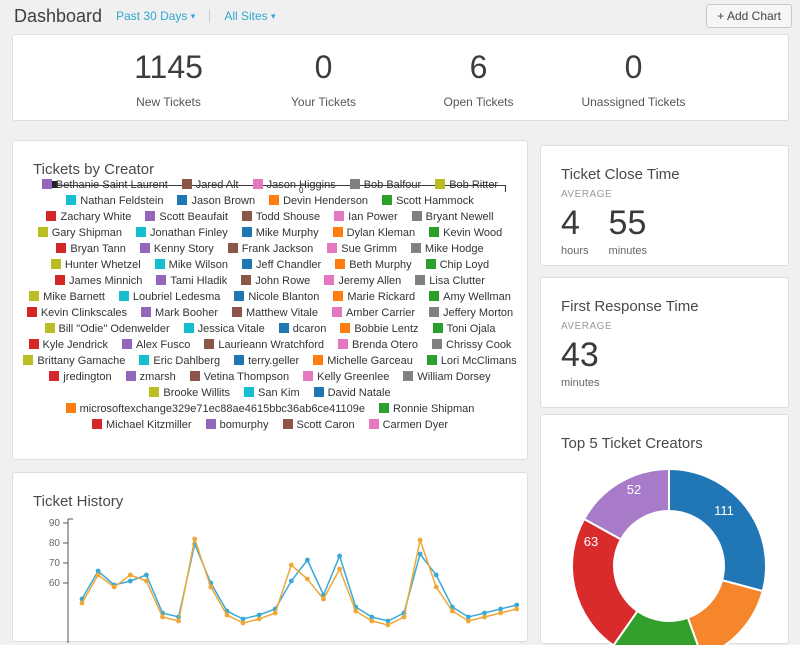  What do you see at coordinates (275, 313) in the screenshot?
I see `legend-item: Matthew Vitale` at bounding box center [275, 313].